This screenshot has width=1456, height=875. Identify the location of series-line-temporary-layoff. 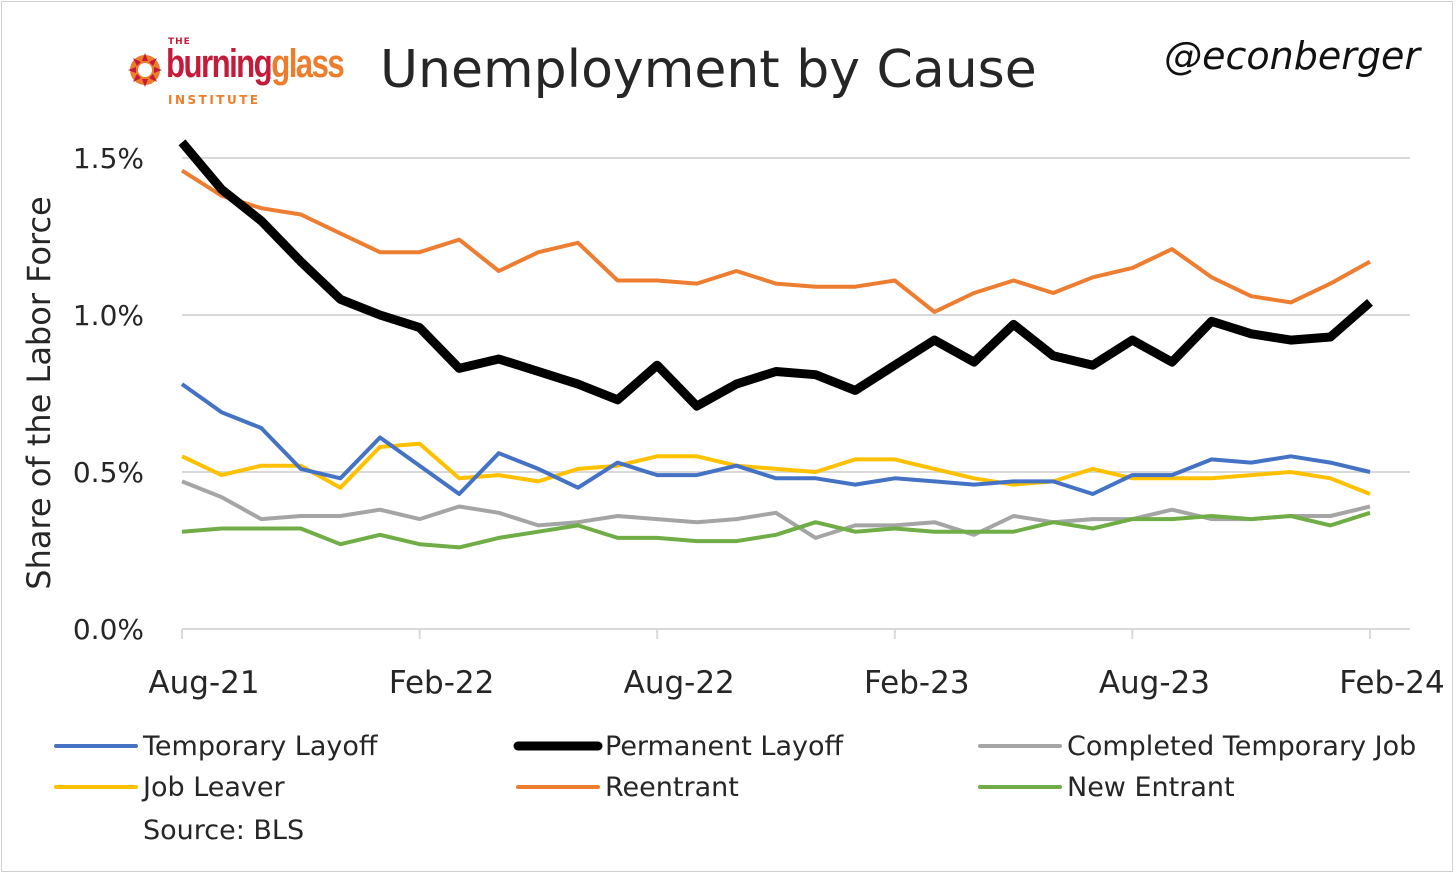
(775, 439).